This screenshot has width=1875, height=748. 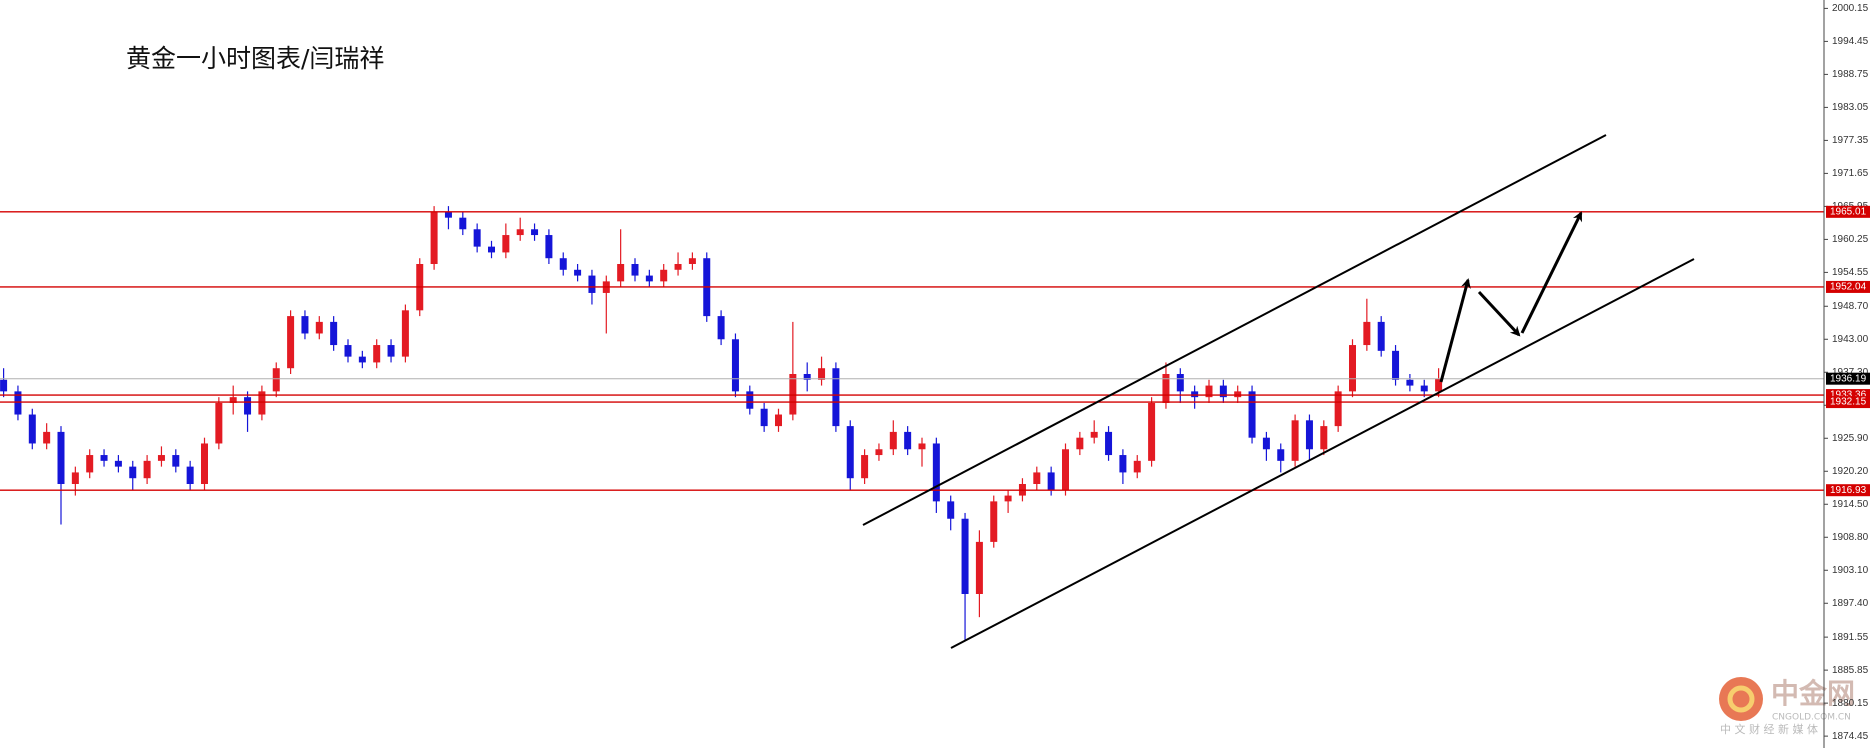 I want to click on level-label-box, so click(x=1848, y=211).